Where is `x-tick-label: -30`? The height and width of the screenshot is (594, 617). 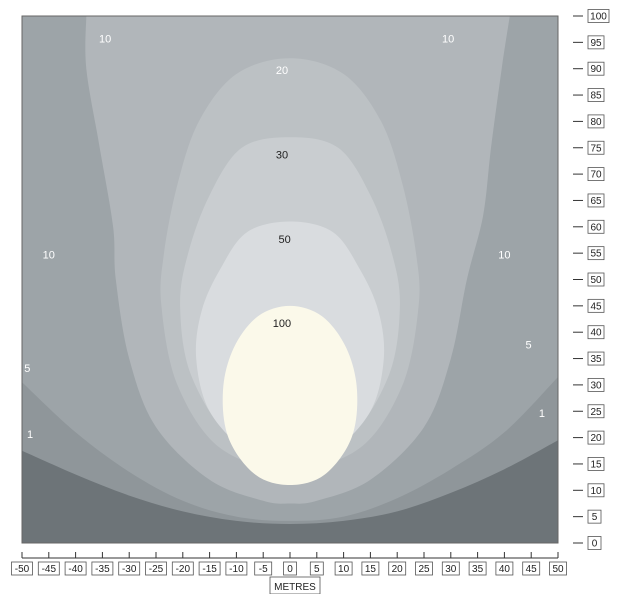
x-tick-label: -30 is located at coordinates (129, 569).